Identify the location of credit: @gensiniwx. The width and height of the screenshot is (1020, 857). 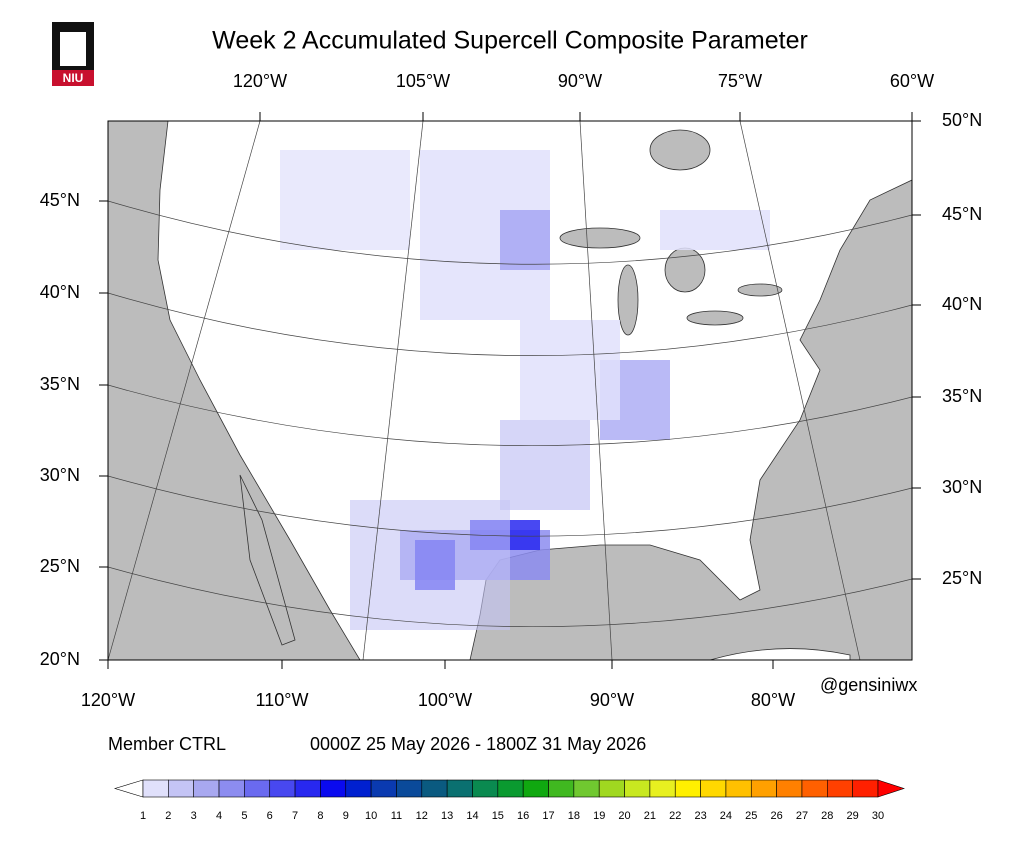
(868, 685).